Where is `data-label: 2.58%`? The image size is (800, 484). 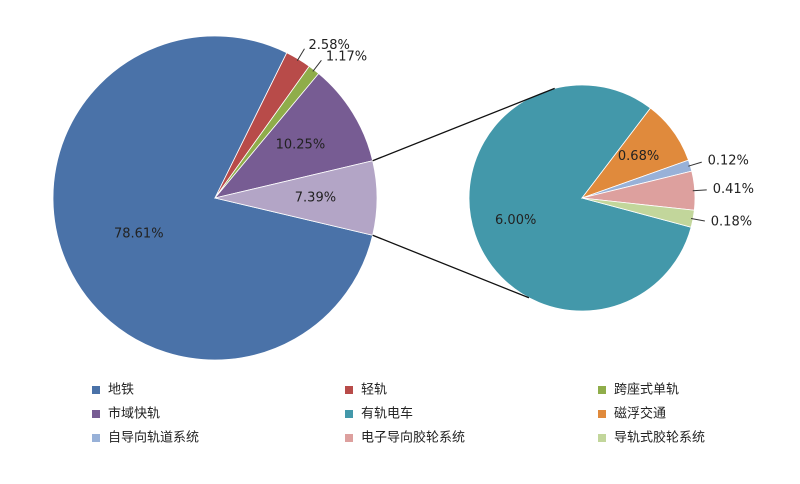 data-label: 2.58% is located at coordinates (329, 45).